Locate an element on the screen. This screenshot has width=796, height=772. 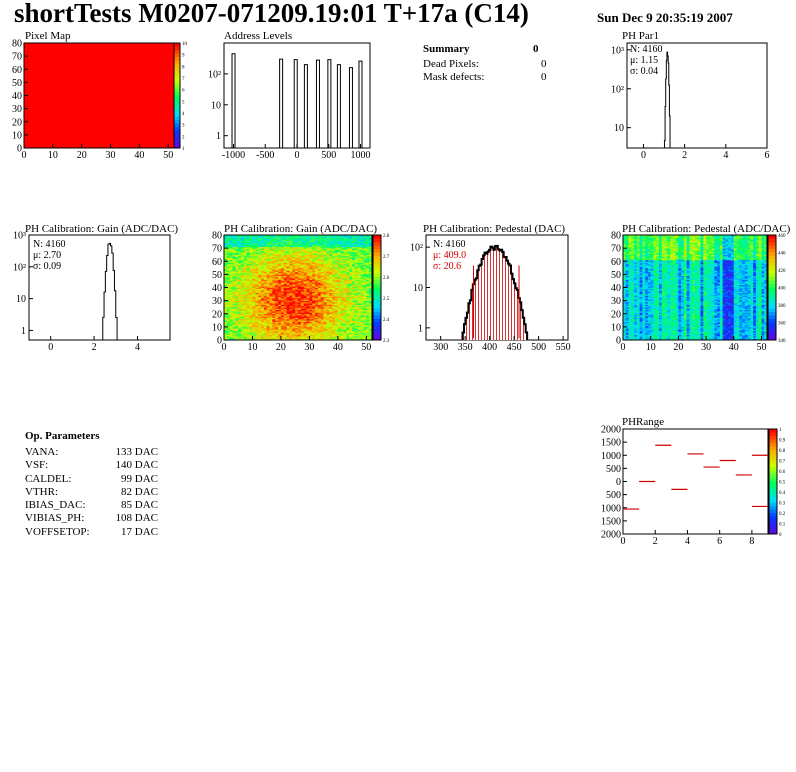
pixel-map-xtick-label: 20 is located at coordinates (82, 155).